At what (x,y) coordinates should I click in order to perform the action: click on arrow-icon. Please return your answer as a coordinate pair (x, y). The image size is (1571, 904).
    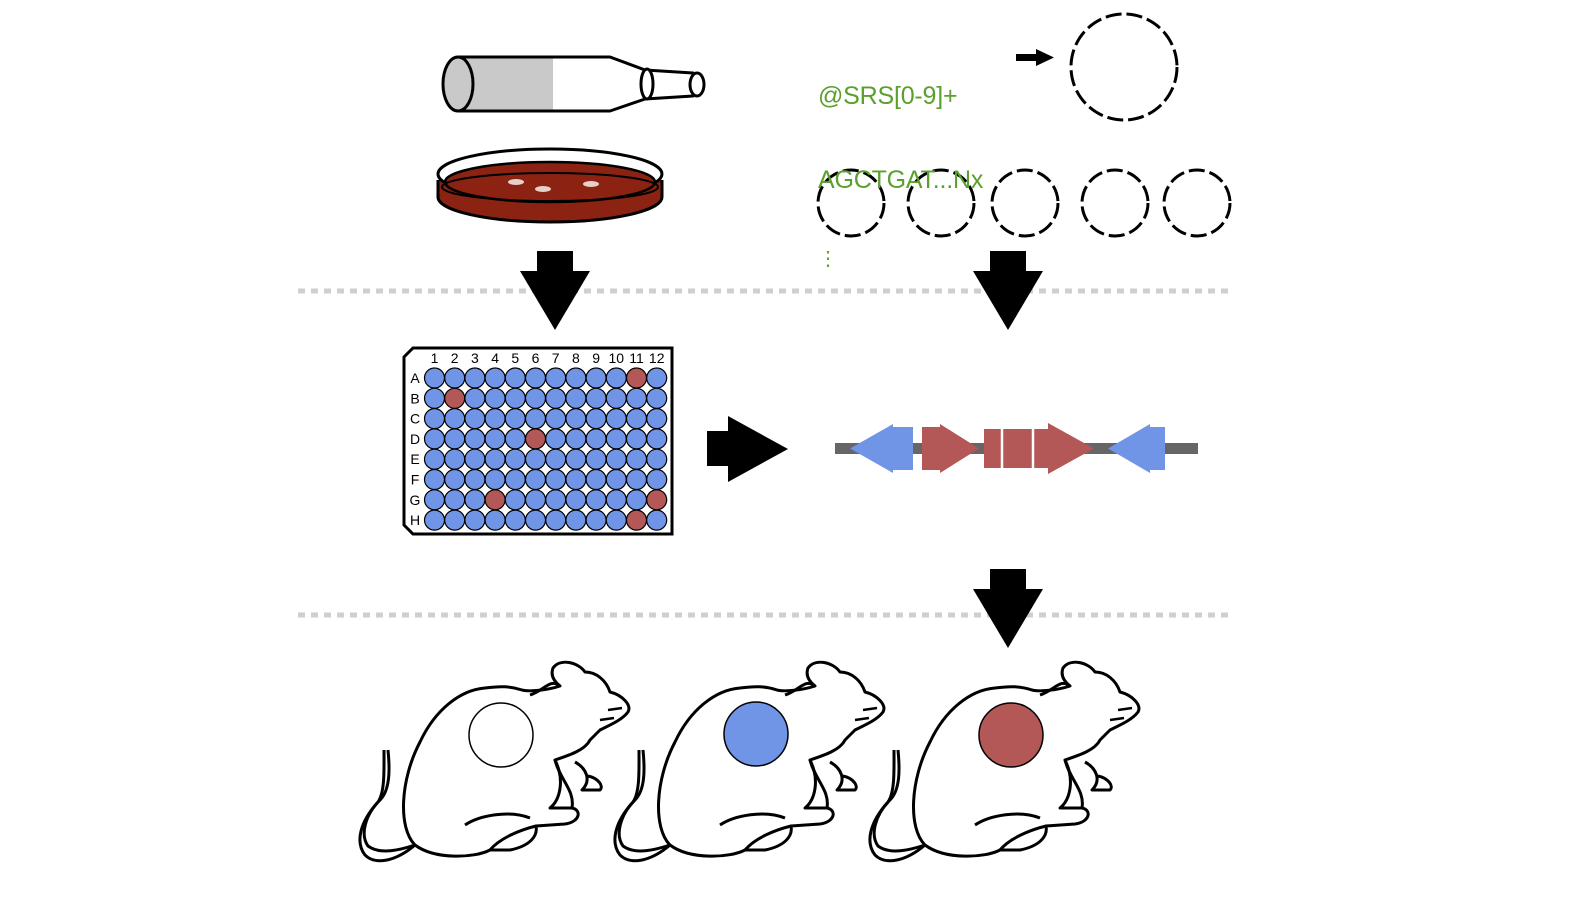
    Looking at the image, I should click on (1035, 57).